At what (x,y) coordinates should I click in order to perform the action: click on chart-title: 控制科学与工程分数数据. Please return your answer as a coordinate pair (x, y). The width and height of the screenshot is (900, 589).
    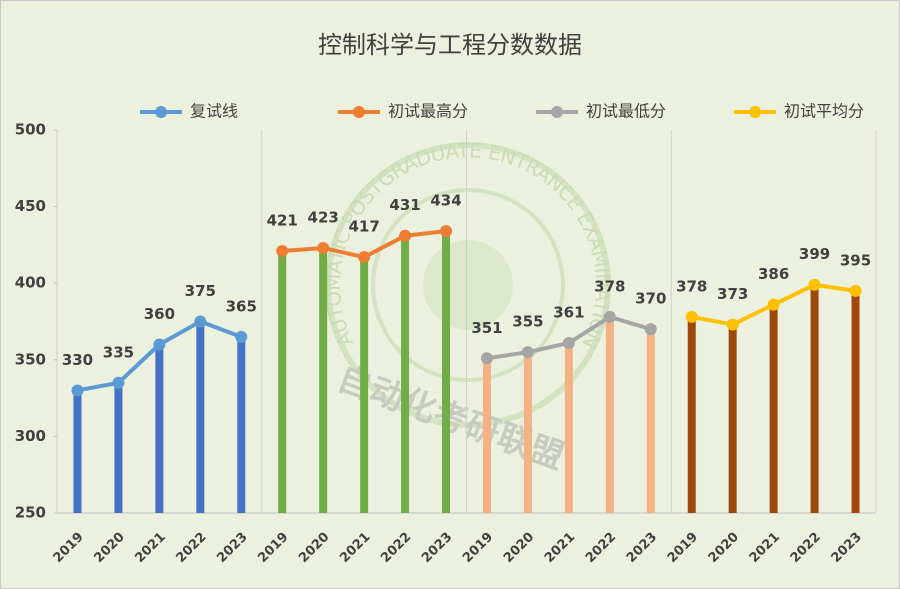
    Looking at the image, I should click on (450, 45).